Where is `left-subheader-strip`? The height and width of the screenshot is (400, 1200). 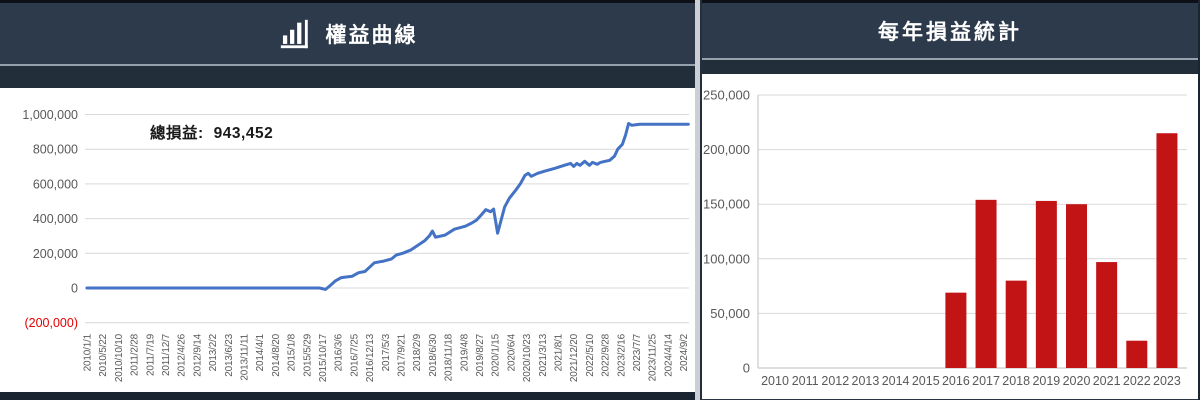
left-subheader-strip is located at coordinates (347, 77).